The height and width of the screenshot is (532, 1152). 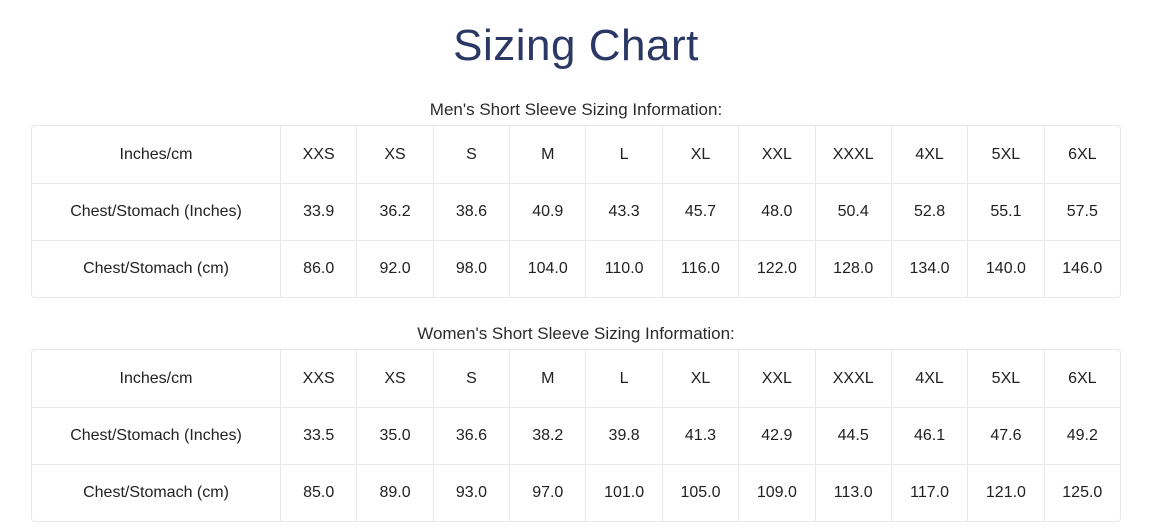 I want to click on measurement-cell: 93.0, so click(x=471, y=492).